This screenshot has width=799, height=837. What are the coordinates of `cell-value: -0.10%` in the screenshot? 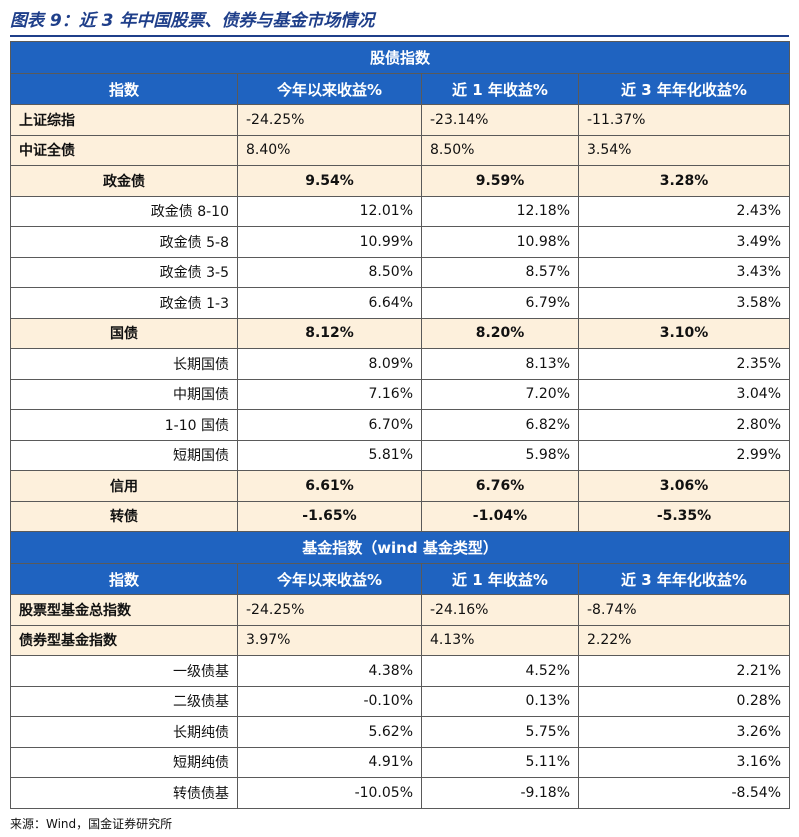 It's located at (329, 701).